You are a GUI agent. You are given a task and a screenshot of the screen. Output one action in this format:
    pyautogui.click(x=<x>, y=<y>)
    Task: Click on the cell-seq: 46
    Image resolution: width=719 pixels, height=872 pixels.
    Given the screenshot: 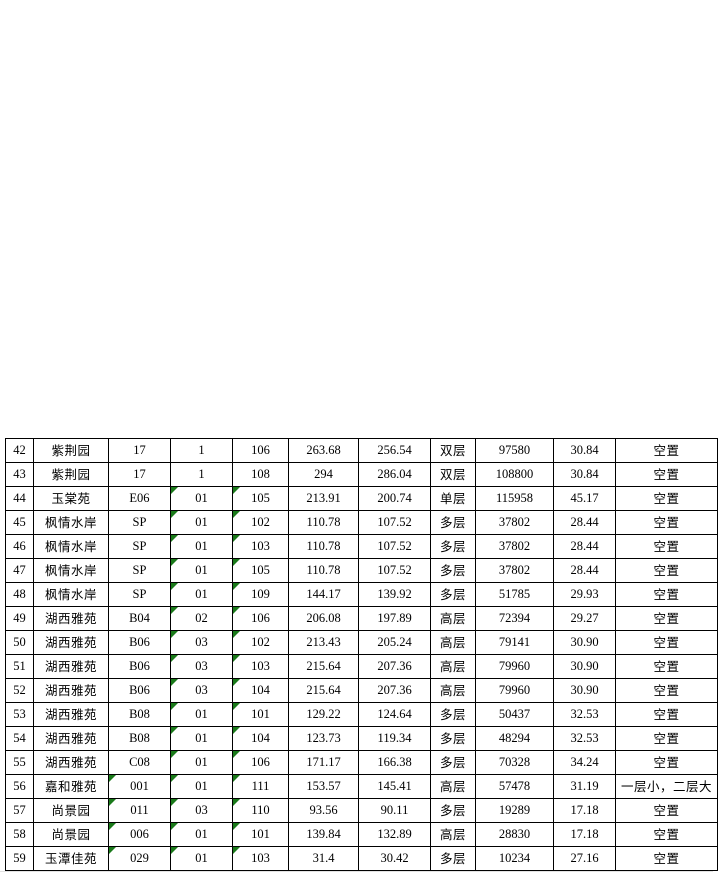 What is the action you would take?
    pyautogui.click(x=19, y=546)
    